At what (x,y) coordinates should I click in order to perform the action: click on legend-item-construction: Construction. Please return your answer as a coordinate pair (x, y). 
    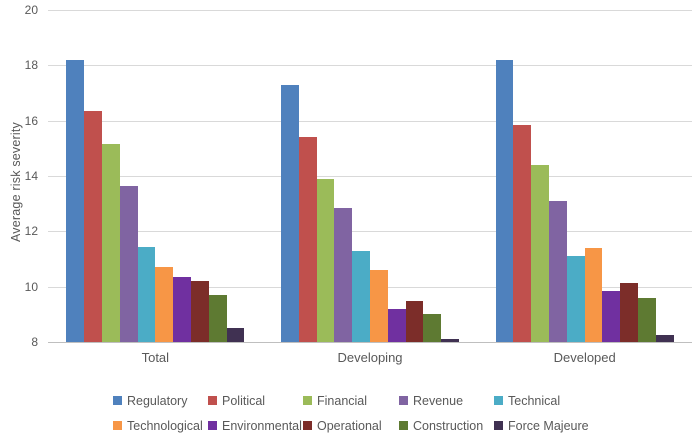
    Looking at the image, I should click on (446, 426).